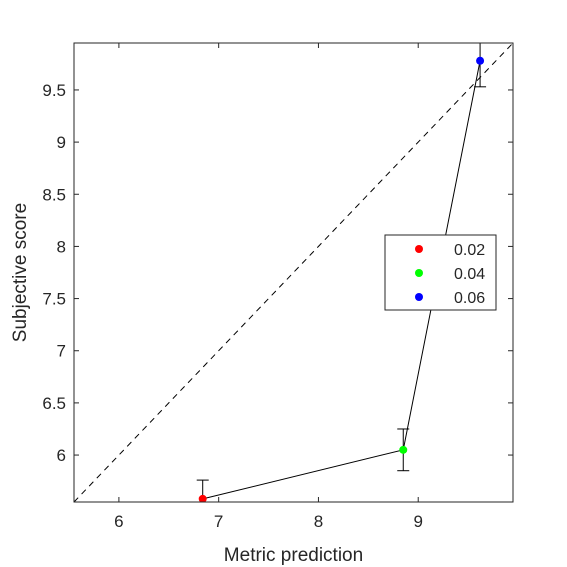 This screenshot has width=567, height=567. What do you see at coordinates (54, 194) in the screenshot?
I see `y-tick-label: 8.5` at bounding box center [54, 194].